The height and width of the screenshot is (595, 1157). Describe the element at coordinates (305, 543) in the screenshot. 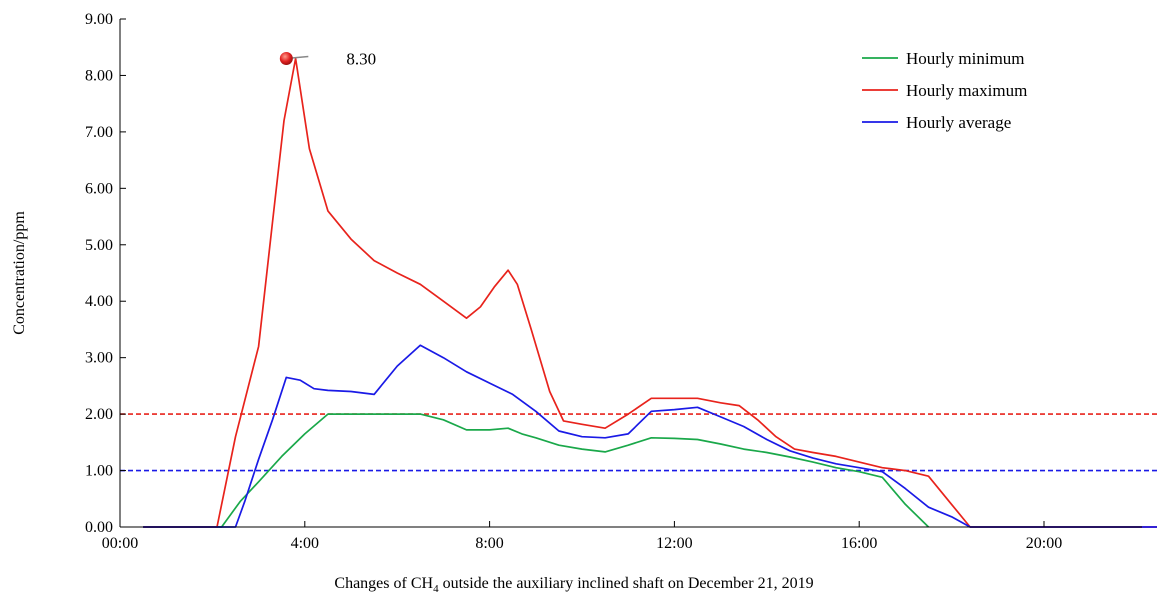

I see `x-tick-label: 4:00` at that location.